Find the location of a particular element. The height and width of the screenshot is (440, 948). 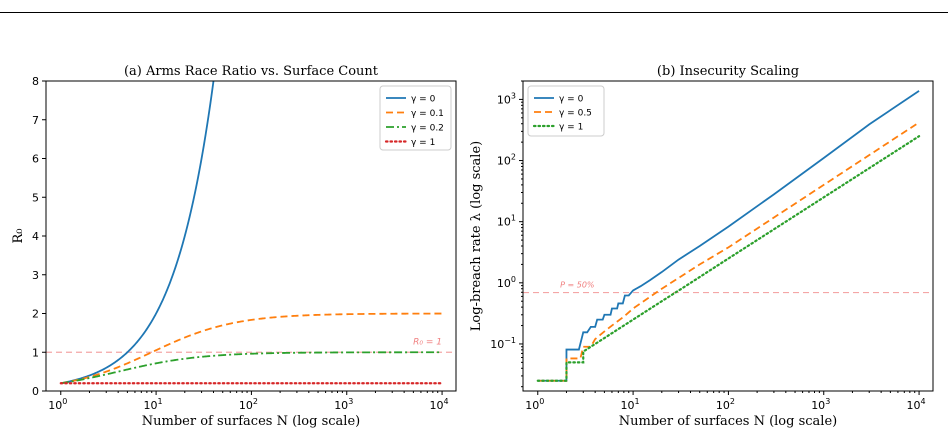

reference-label: P = 50% is located at coordinates (577, 285).